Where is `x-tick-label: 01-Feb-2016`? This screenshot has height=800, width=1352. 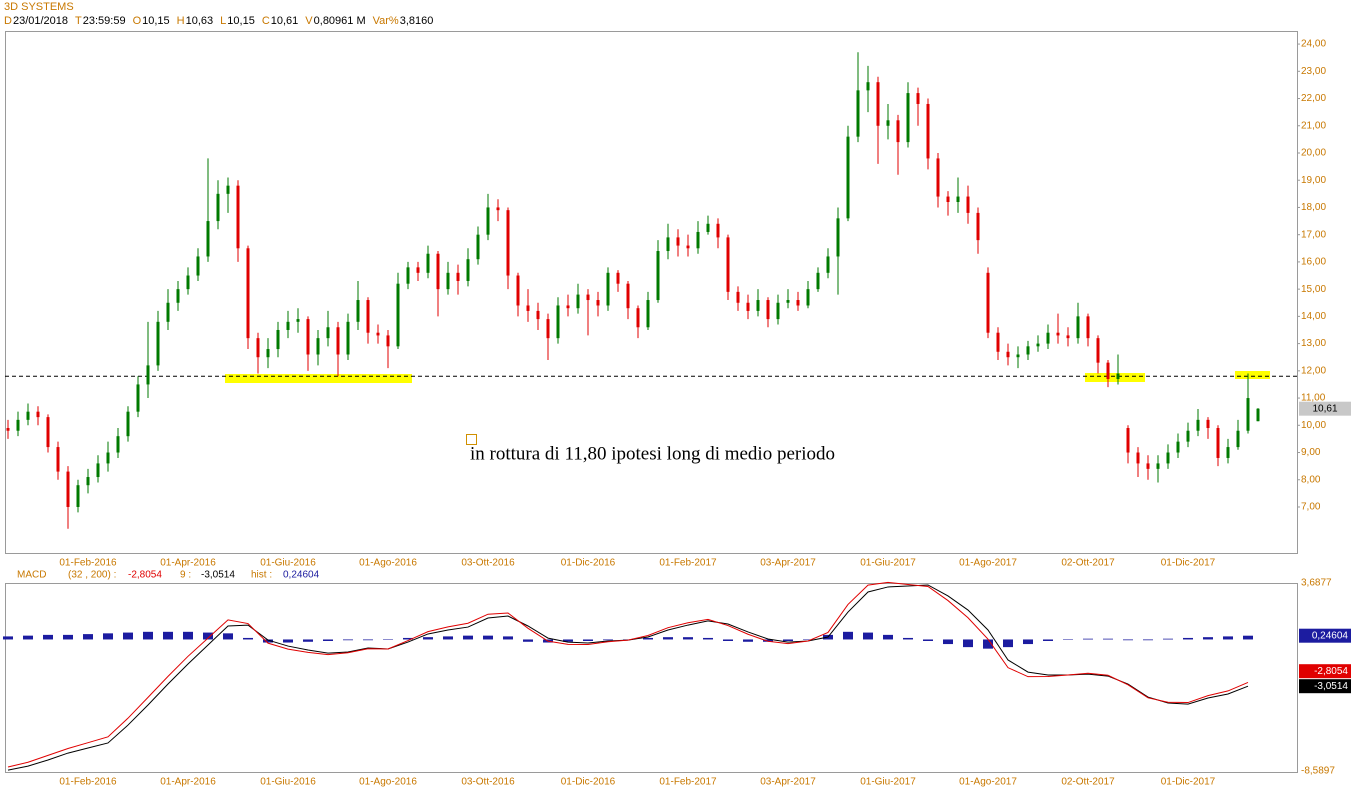
x-tick-label: 01-Feb-2016 is located at coordinates (88, 782).